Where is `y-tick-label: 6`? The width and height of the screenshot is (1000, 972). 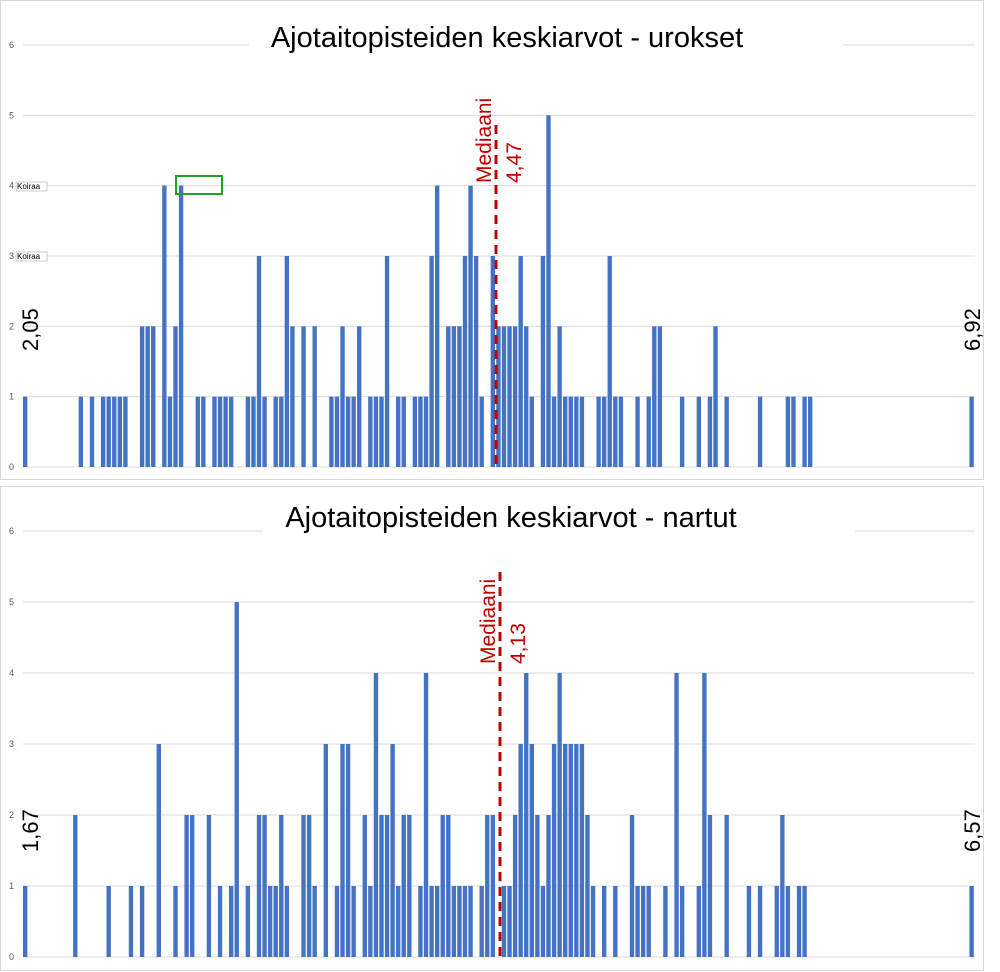 y-tick-label: 6 is located at coordinates (11, 45).